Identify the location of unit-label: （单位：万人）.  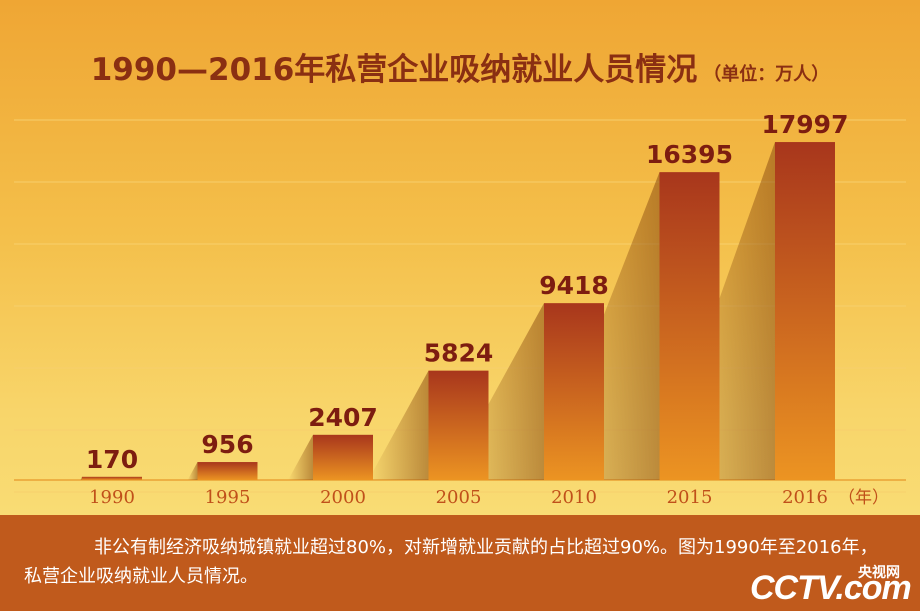
(766, 74).